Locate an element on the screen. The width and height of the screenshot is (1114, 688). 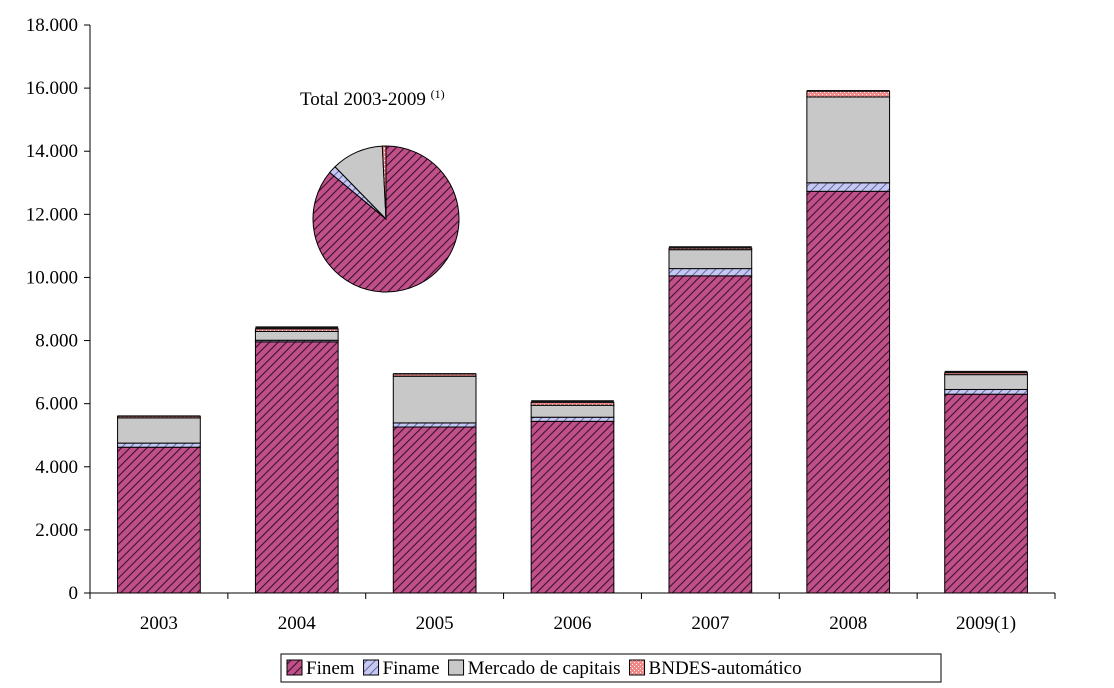
pie-title-superscript: (1) is located at coordinates (438, 94).